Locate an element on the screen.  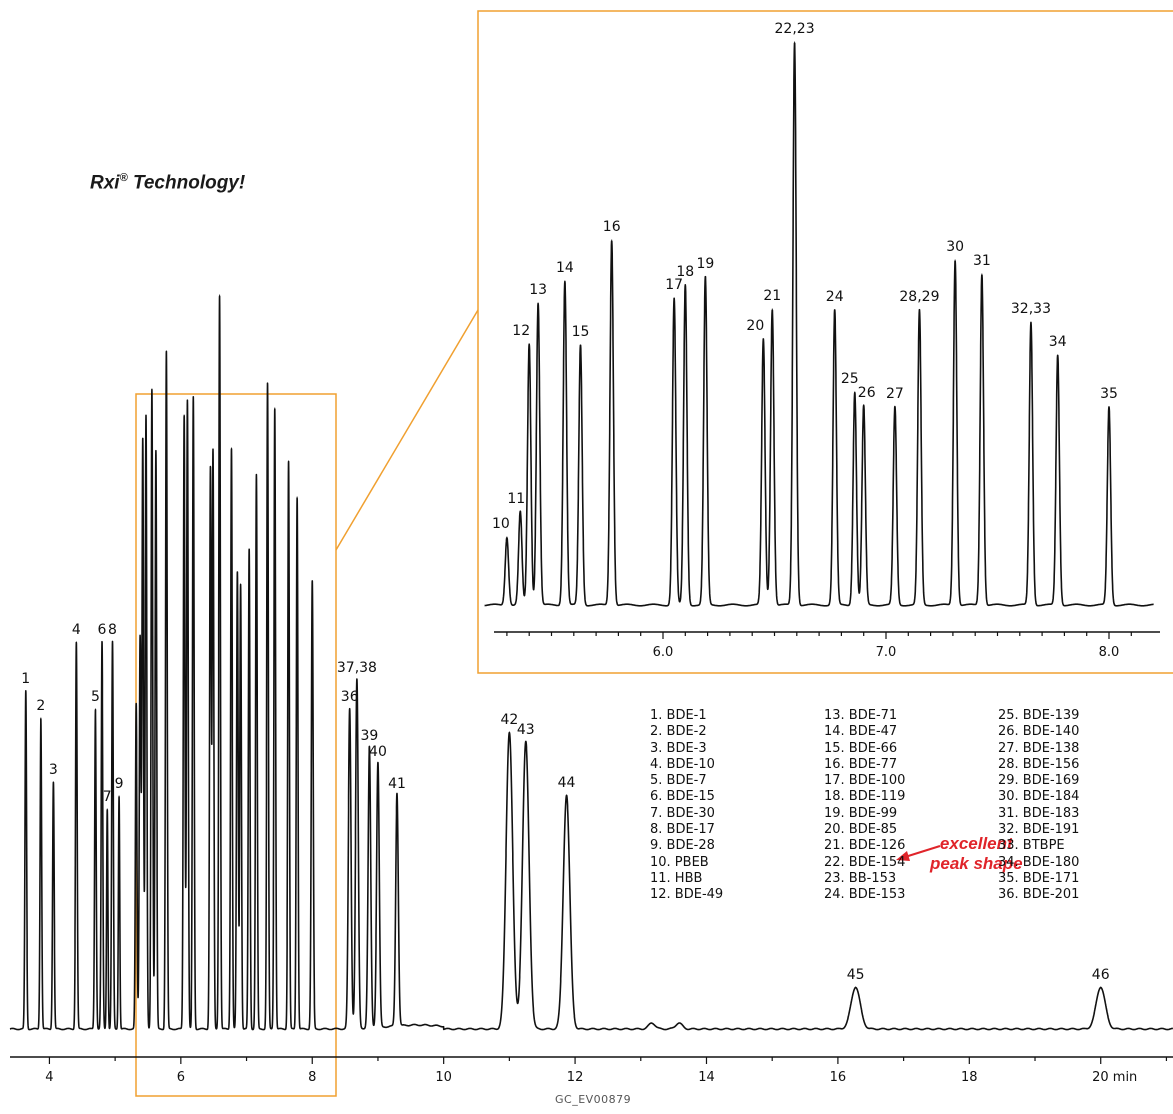
main-peak-label: 40 is located at coordinates (378, 752).